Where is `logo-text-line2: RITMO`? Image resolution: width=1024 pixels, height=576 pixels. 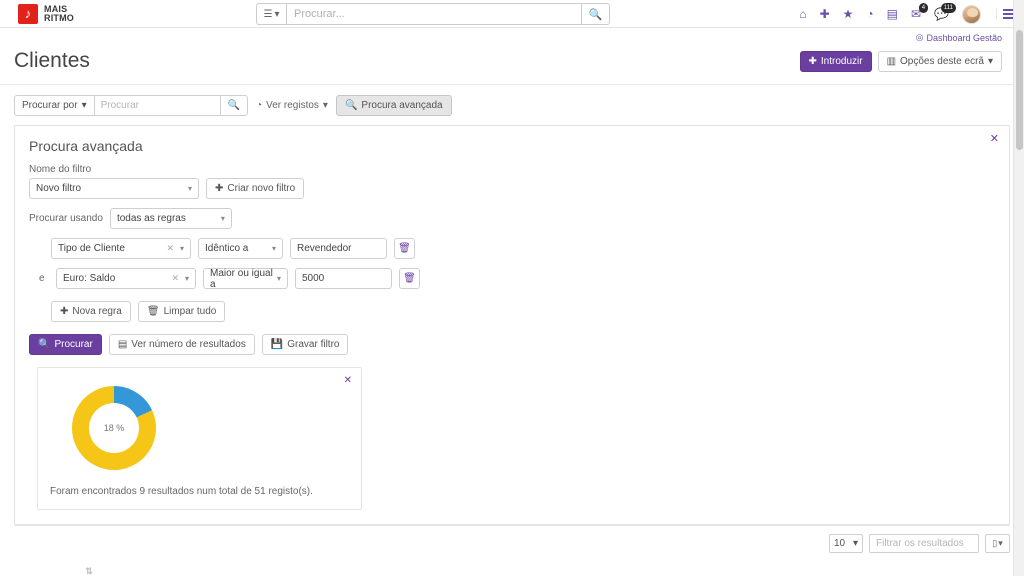 logo-text-line2: RITMO is located at coordinates (59, 17).